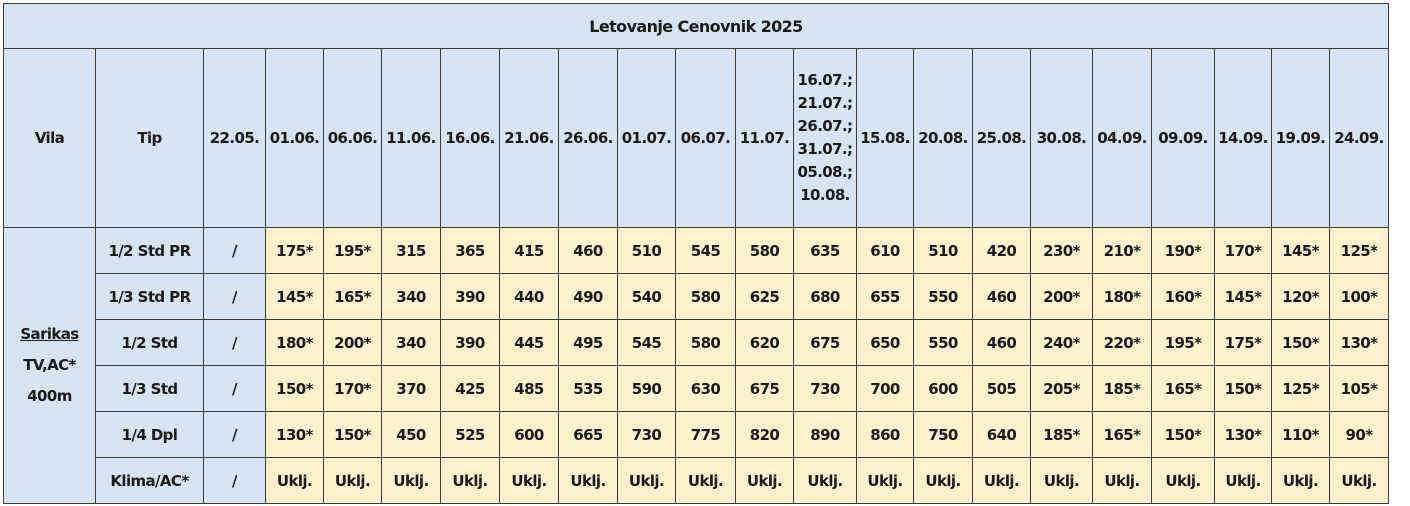 Image resolution: width=1410 pixels, height=506 pixels. What do you see at coordinates (588, 250) in the screenshot?
I see `price-cell: 460` at bounding box center [588, 250].